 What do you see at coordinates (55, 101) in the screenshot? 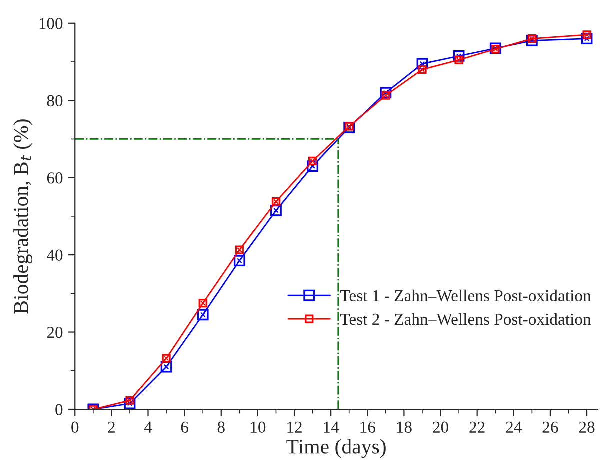
I see `y-tick-label: 80` at bounding box center [55, 101].